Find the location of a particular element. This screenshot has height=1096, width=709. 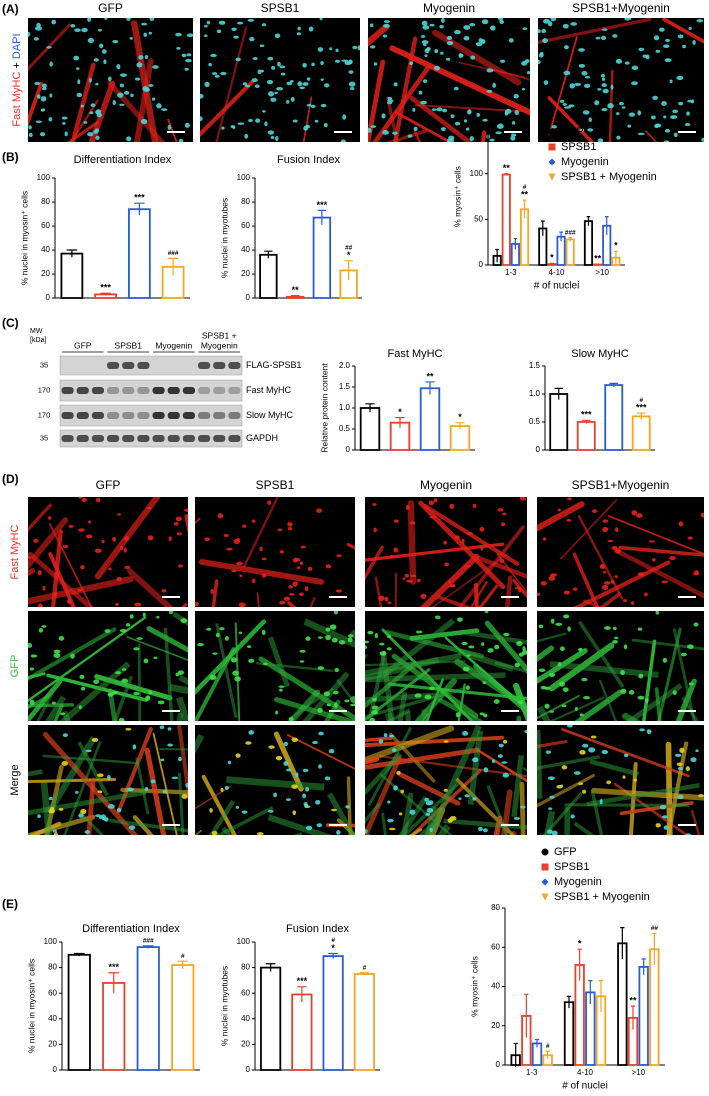

micrograph is located at coordinates (620, 666).